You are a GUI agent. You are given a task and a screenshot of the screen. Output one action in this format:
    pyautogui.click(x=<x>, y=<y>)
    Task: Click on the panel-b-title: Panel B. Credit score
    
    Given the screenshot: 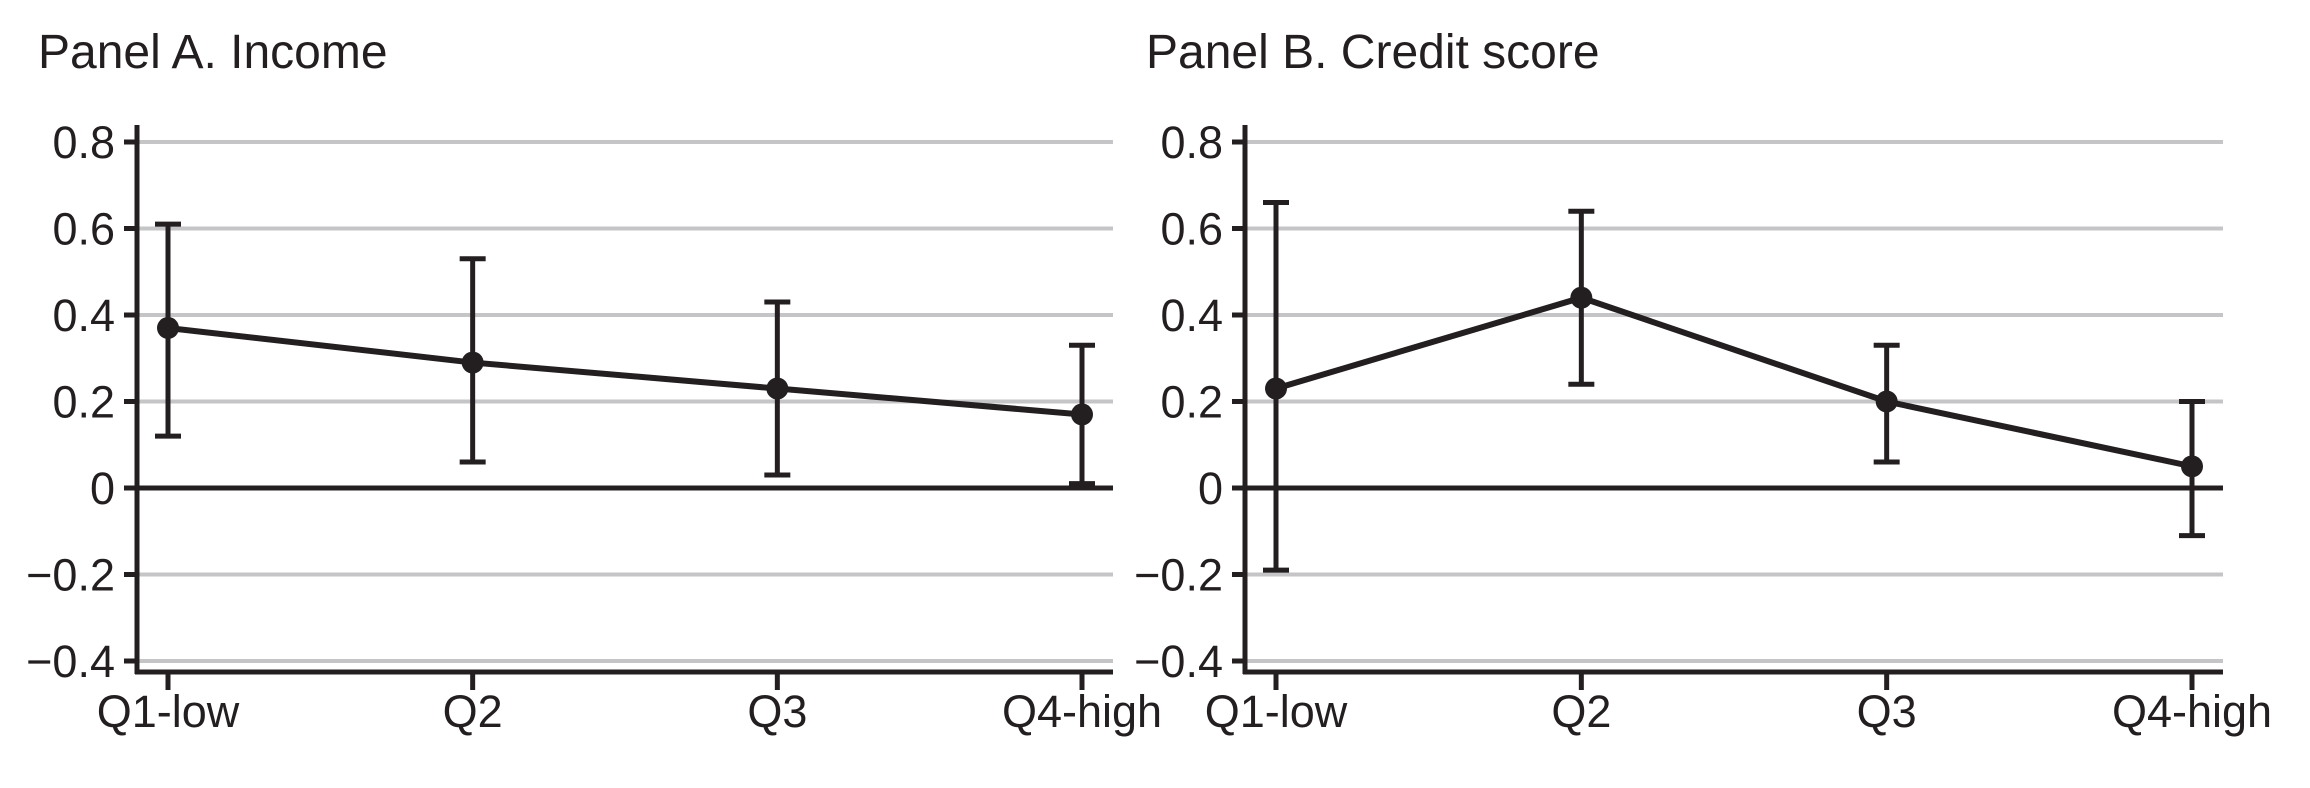 What is the action you would take?
    pyautogui.click(x=1373, y=52)
    